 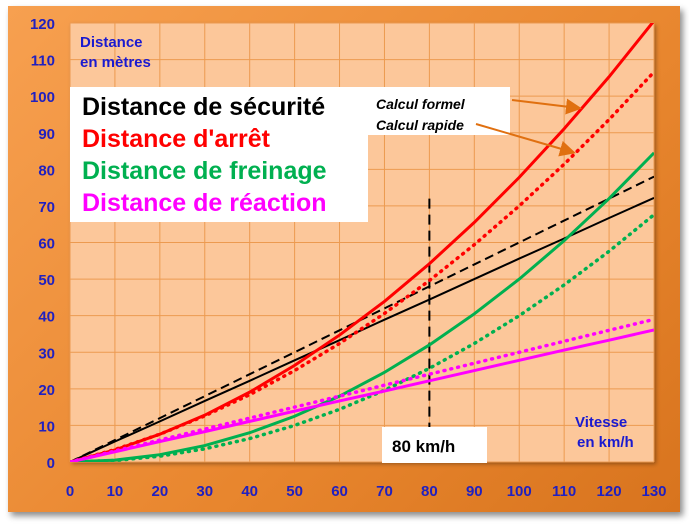 I want to click on y-tick-label: 80, so click(x=46, y=170).